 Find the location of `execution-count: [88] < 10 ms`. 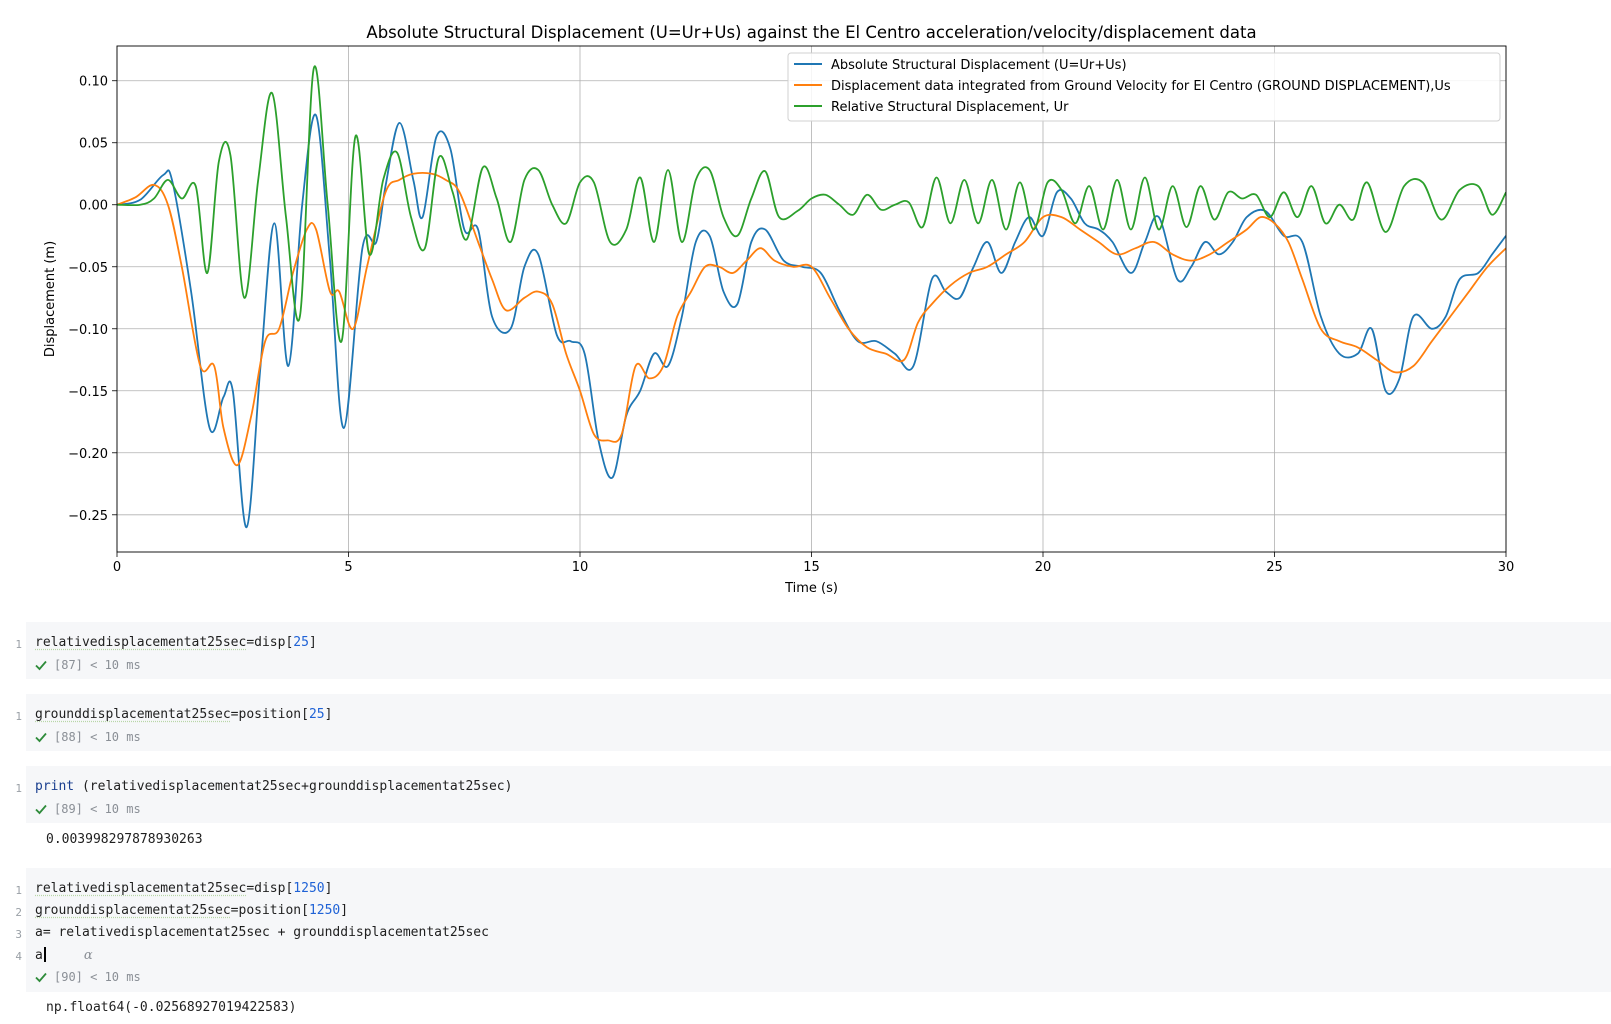

execution-count: [88] < 10 ms is located at coordinates (97, 737).